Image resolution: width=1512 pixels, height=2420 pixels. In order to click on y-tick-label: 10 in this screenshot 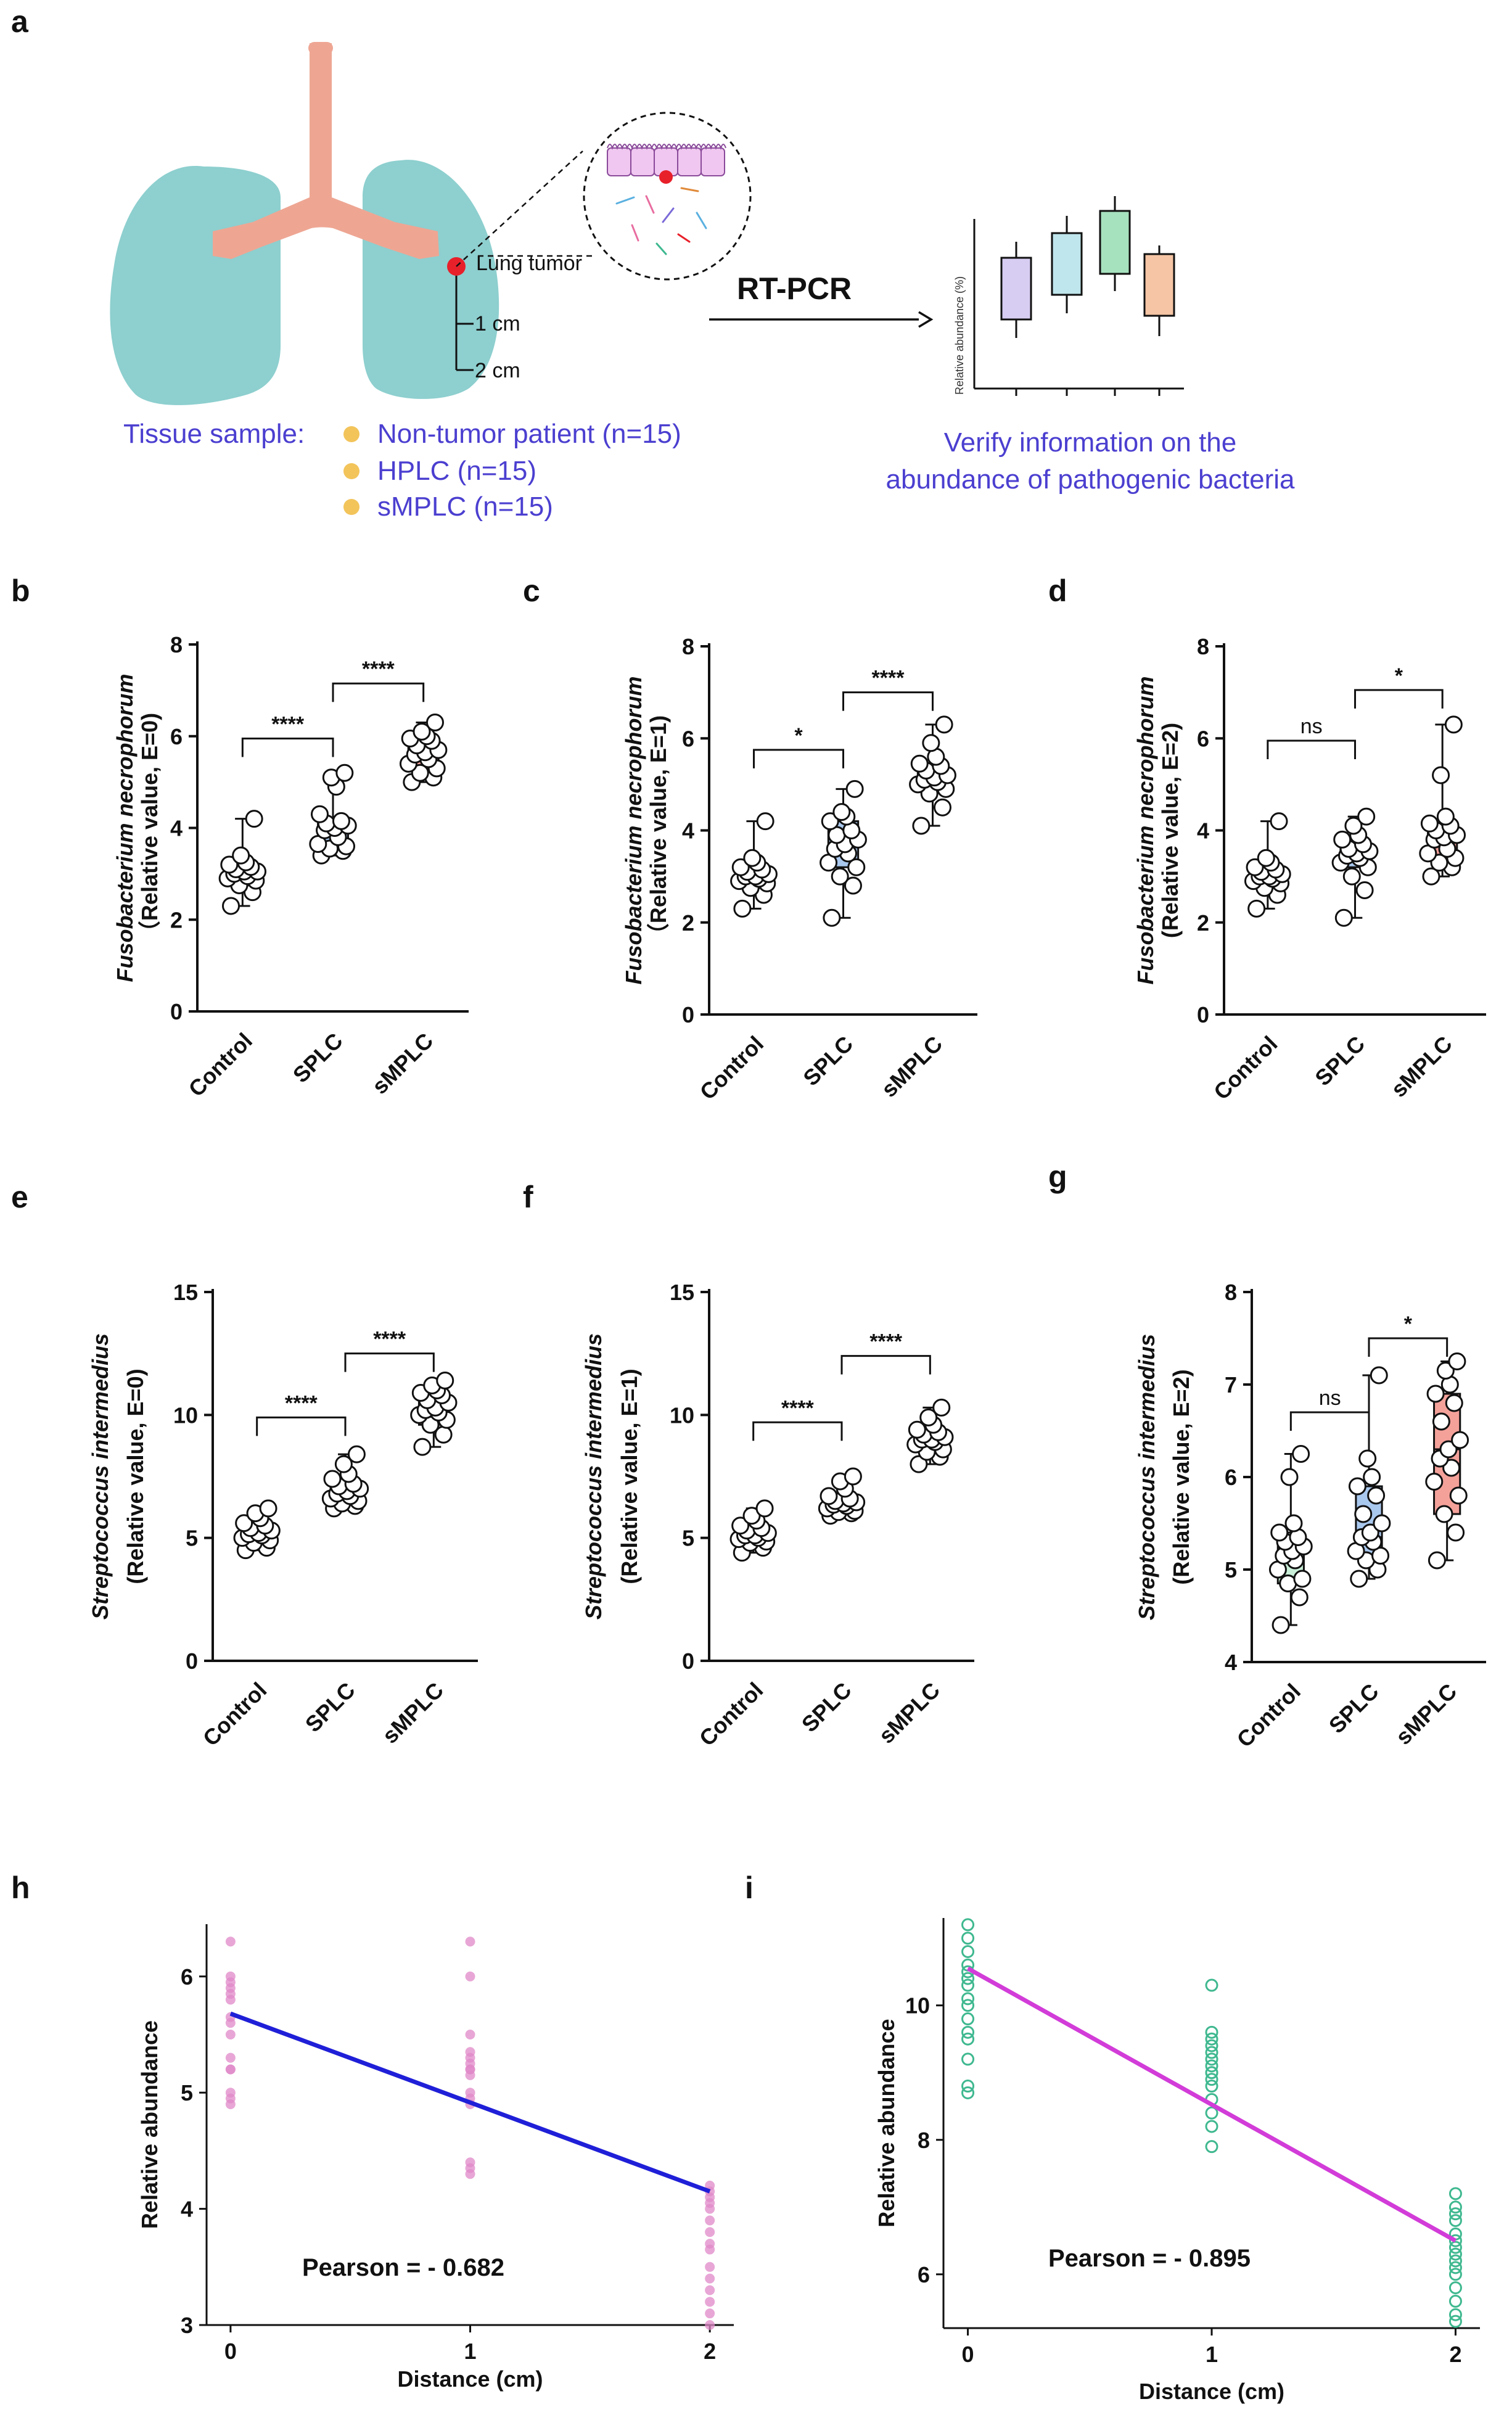, I will do `click(185, 1415)`.